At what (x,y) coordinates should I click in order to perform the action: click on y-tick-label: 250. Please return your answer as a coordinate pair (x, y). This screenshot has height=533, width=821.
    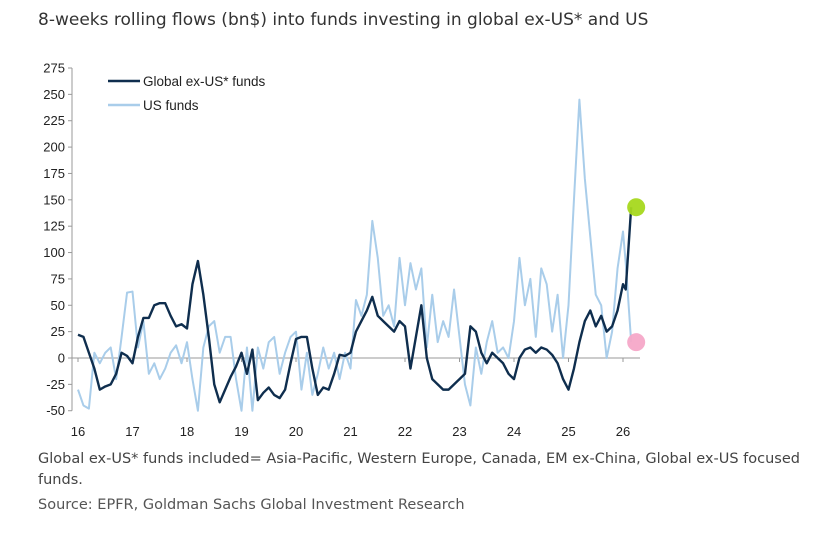
    Looking at the image, I should click on (54, 94).